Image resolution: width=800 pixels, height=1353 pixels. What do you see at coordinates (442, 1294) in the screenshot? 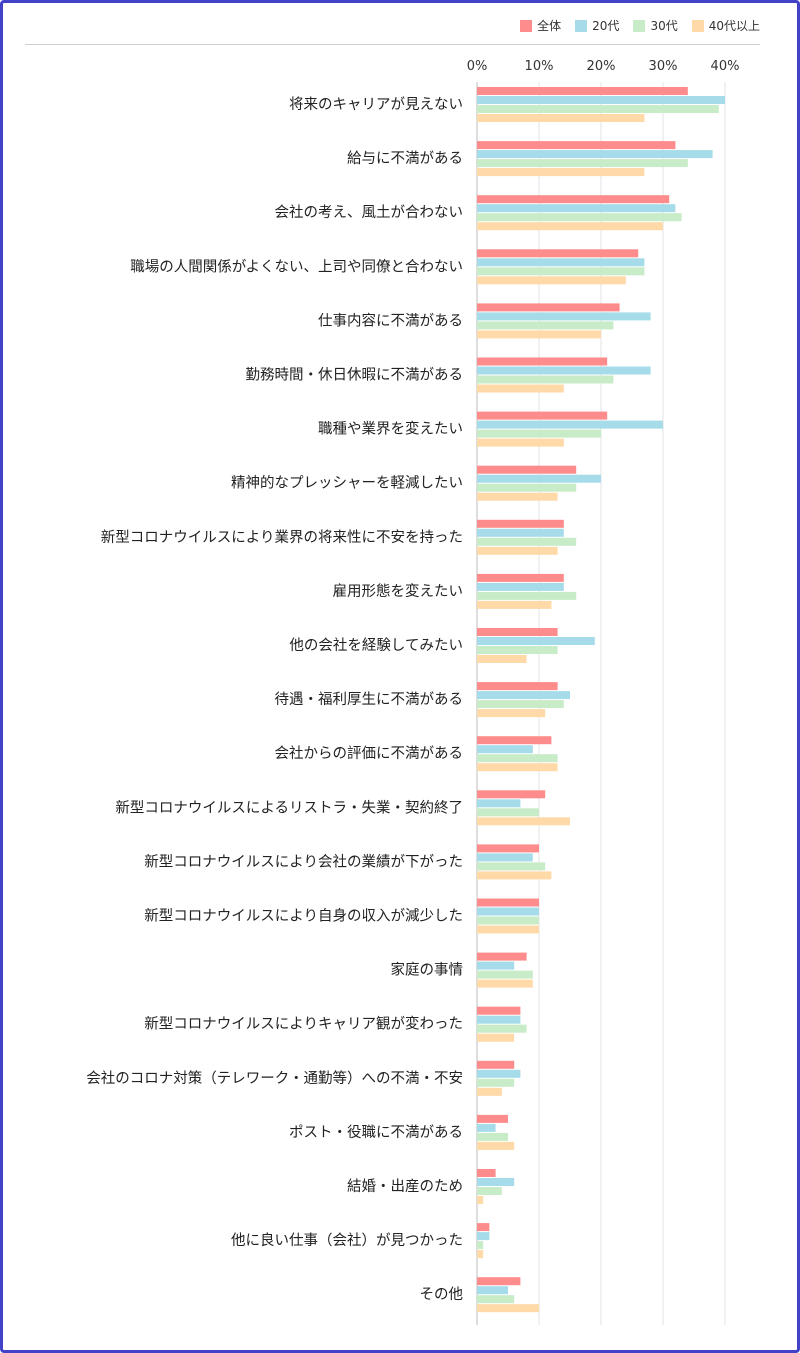
I see `category-label: その他` at bounding box center [442, 1294].